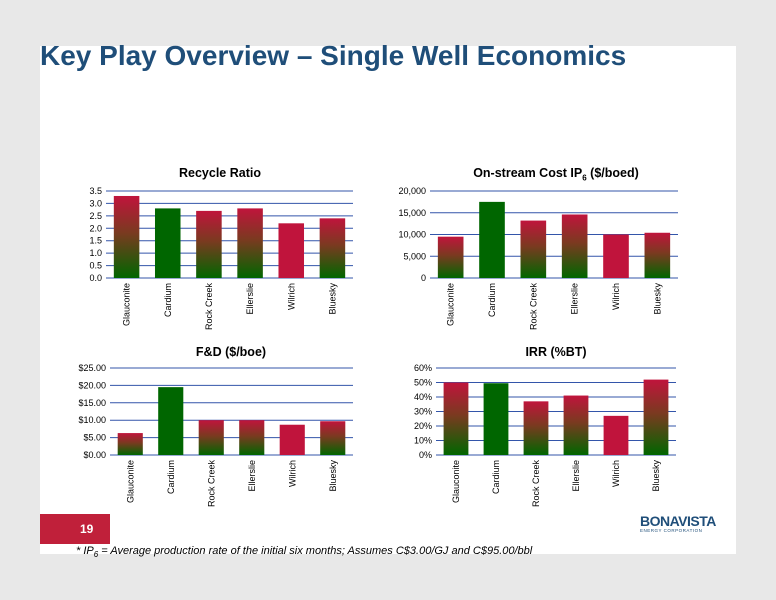 The width and height of the screenshot is (776, 600). Describe the element at coordinates (95, 216) in the screenshot. I see `y-tick-label: 2.5` at that location.